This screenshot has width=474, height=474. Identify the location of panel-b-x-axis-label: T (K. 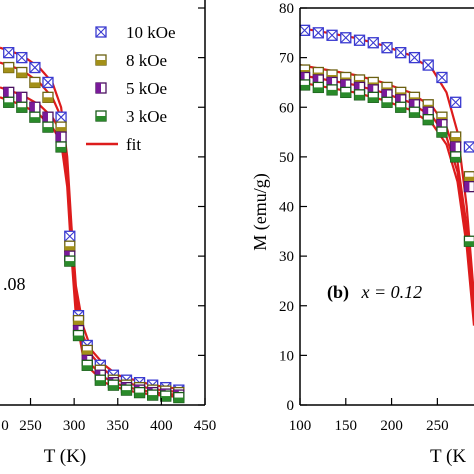
(448, 456).